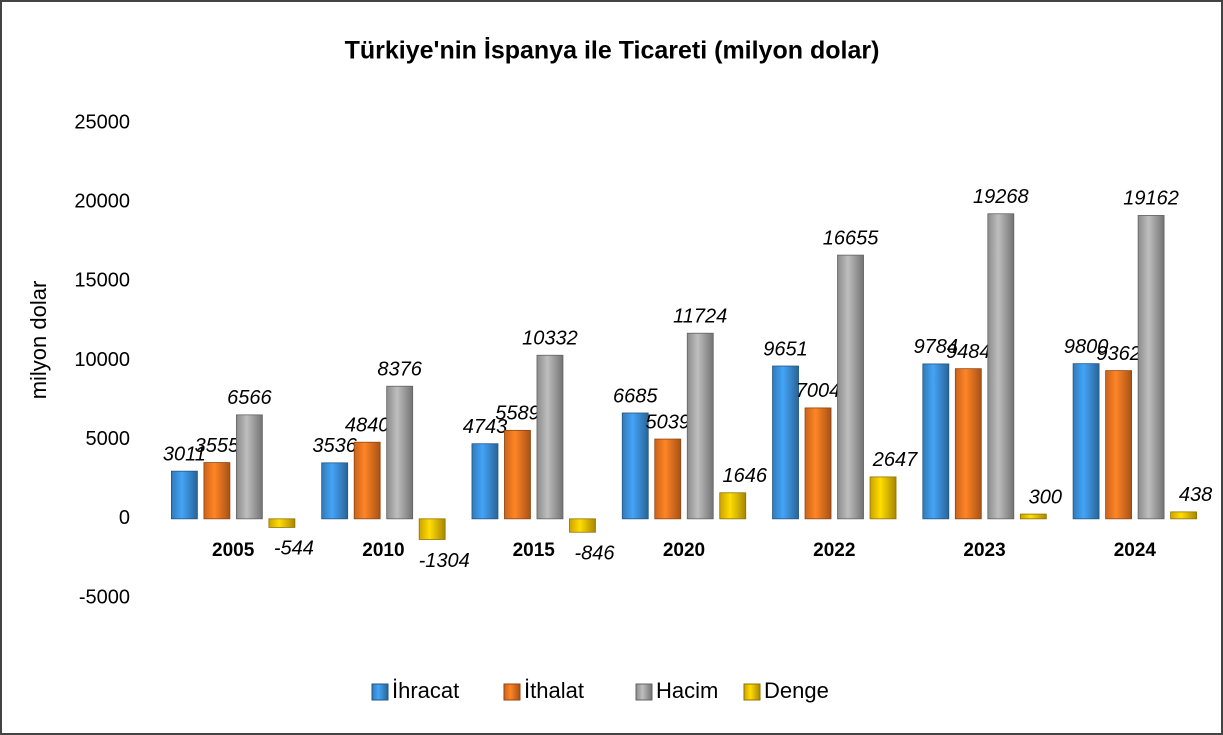 This screenshot has width=1223, height=735. Describe the element at coordinates (104, 597) in the screenshot. I see `y-tick-label: -5000` at that location.